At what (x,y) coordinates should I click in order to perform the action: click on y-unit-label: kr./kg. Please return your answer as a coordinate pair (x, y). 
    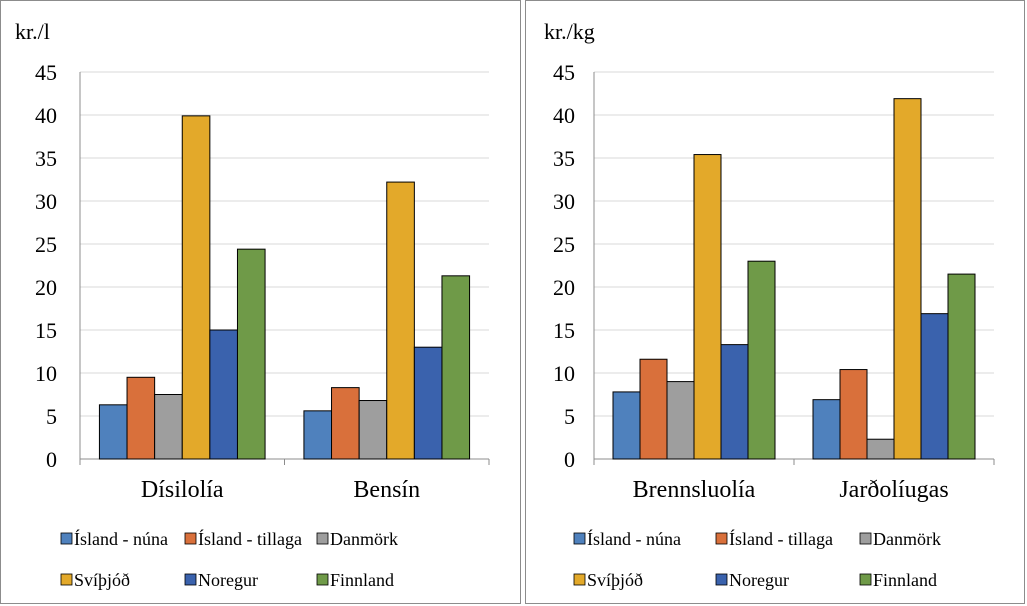
    Looking at the image, I should click on (569, 31).